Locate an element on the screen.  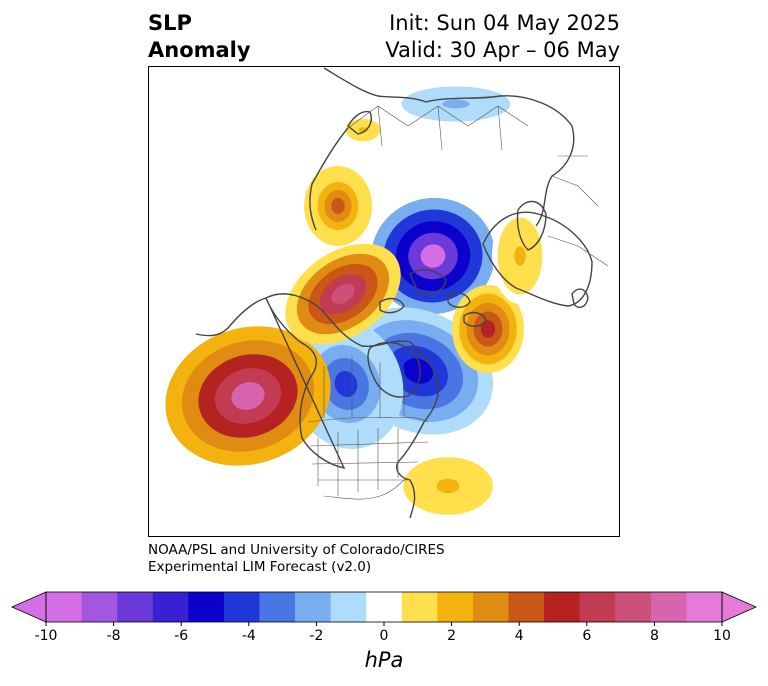
mexico-border is located at coordinates (365, 488).